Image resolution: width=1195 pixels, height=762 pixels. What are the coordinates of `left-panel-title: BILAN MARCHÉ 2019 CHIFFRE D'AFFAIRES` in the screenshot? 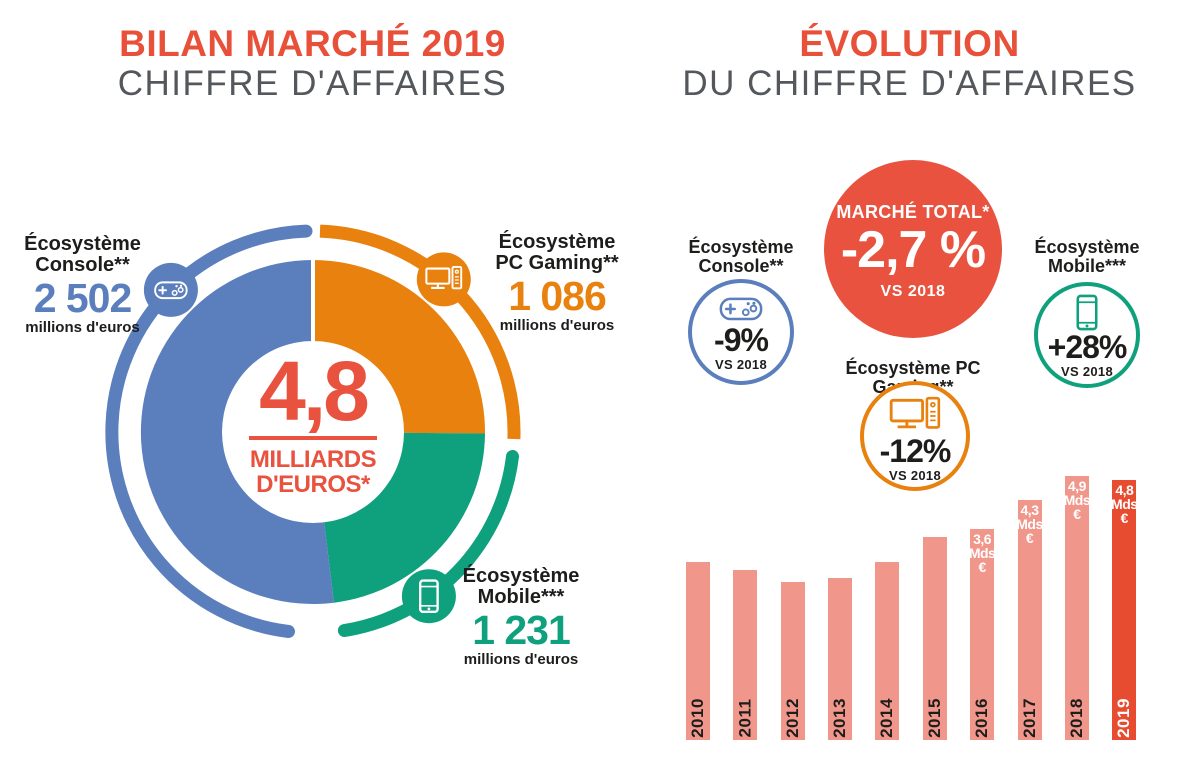 It's located at (312, 63).